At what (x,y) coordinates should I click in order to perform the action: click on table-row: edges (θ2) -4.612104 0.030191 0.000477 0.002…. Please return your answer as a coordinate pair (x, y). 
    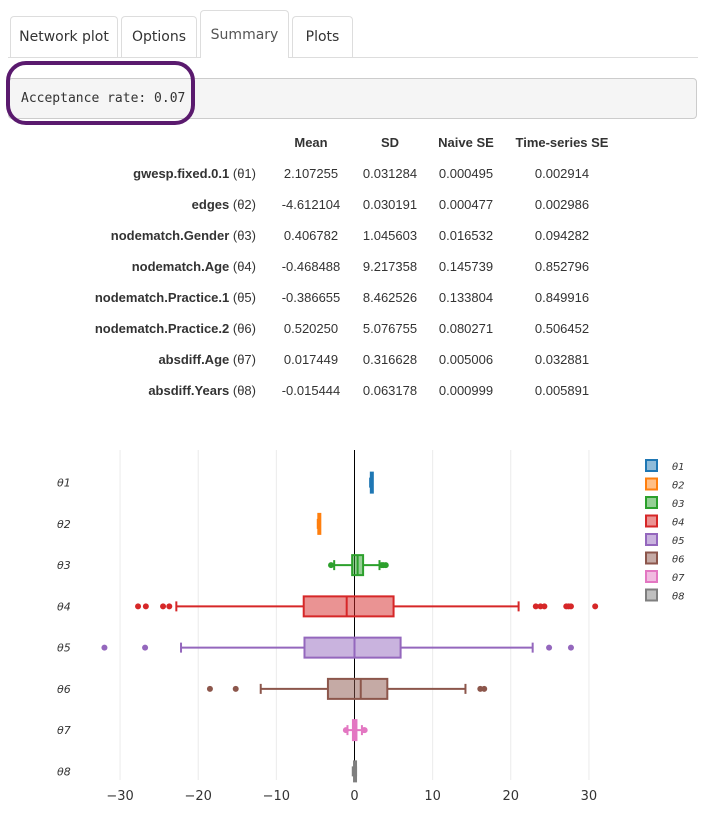
    Looking at the image, I should click on (353, 204).